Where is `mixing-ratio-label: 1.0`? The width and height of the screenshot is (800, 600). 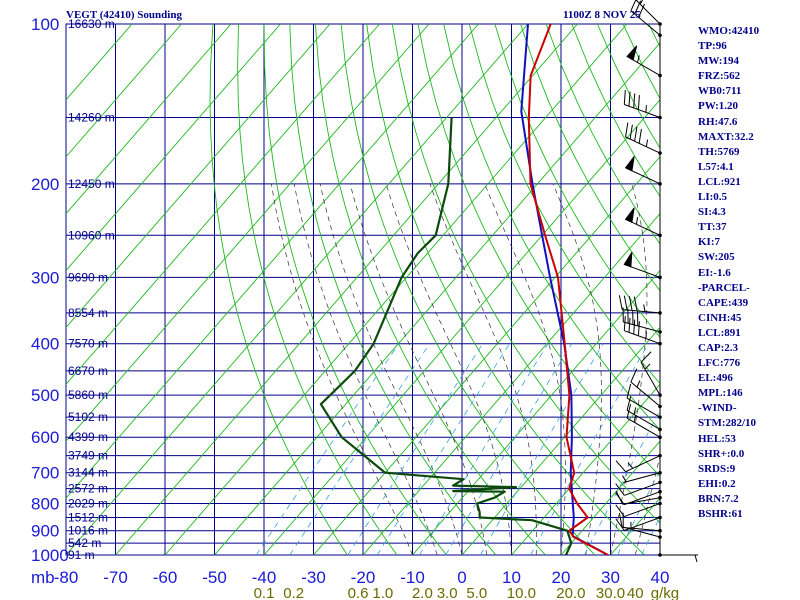
mixing-ratio-label: 1.0 is located at coordinates (382, 592).